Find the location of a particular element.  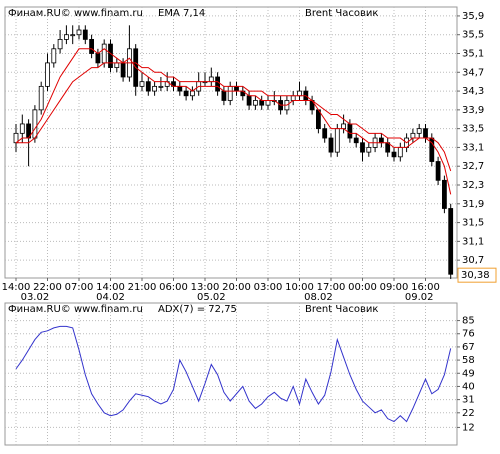

x-tick-label: 20:00 is located at coordinates (236, 287).